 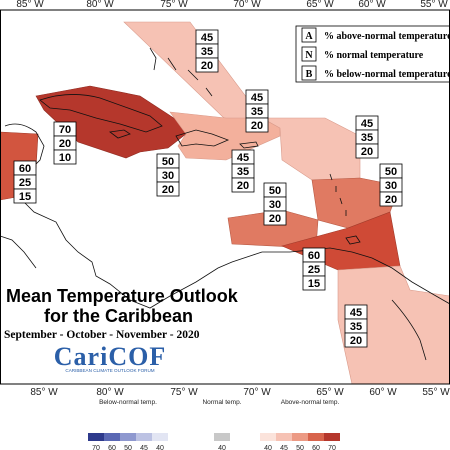 What do you see at coordinates (102, 335) in the screenshot?
I see `forecast-period: September - October - November - 2020` at bounding box center [102, 335].